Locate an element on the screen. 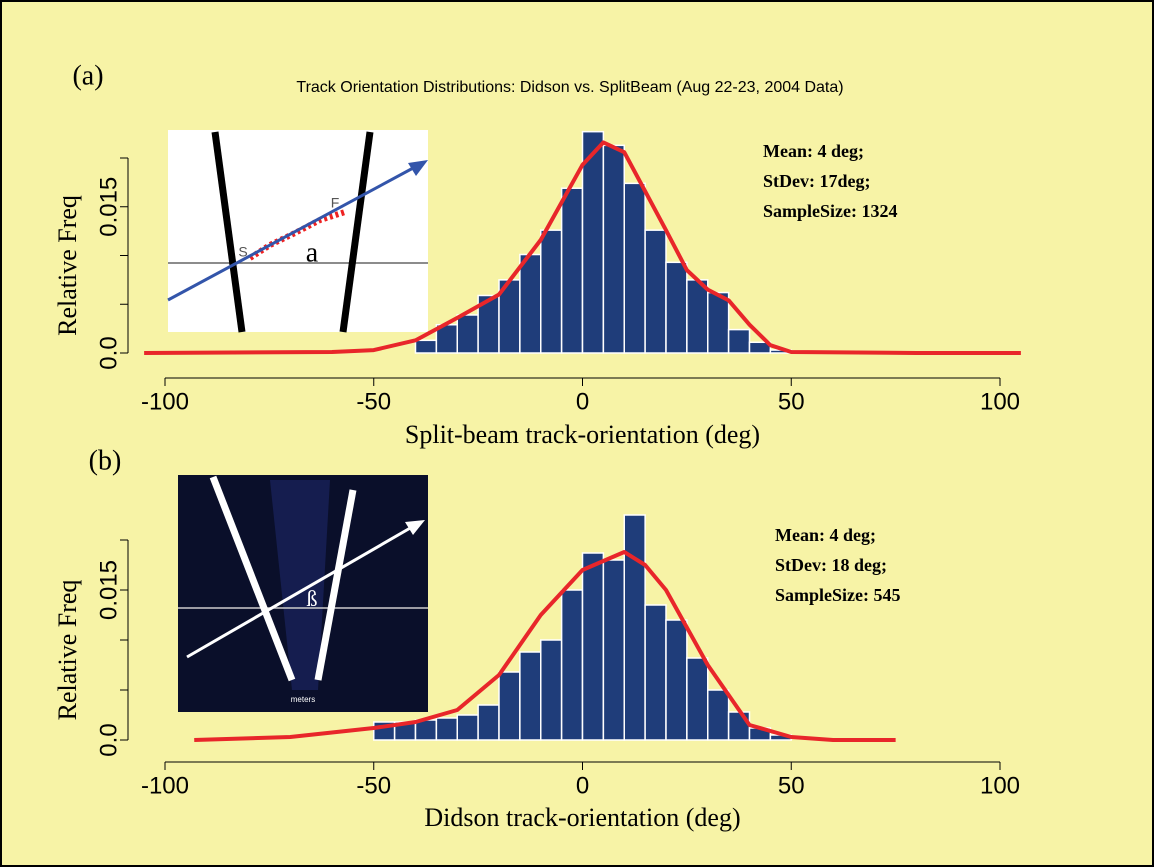  panel-label: (a) is located at coordinates (87, 75).